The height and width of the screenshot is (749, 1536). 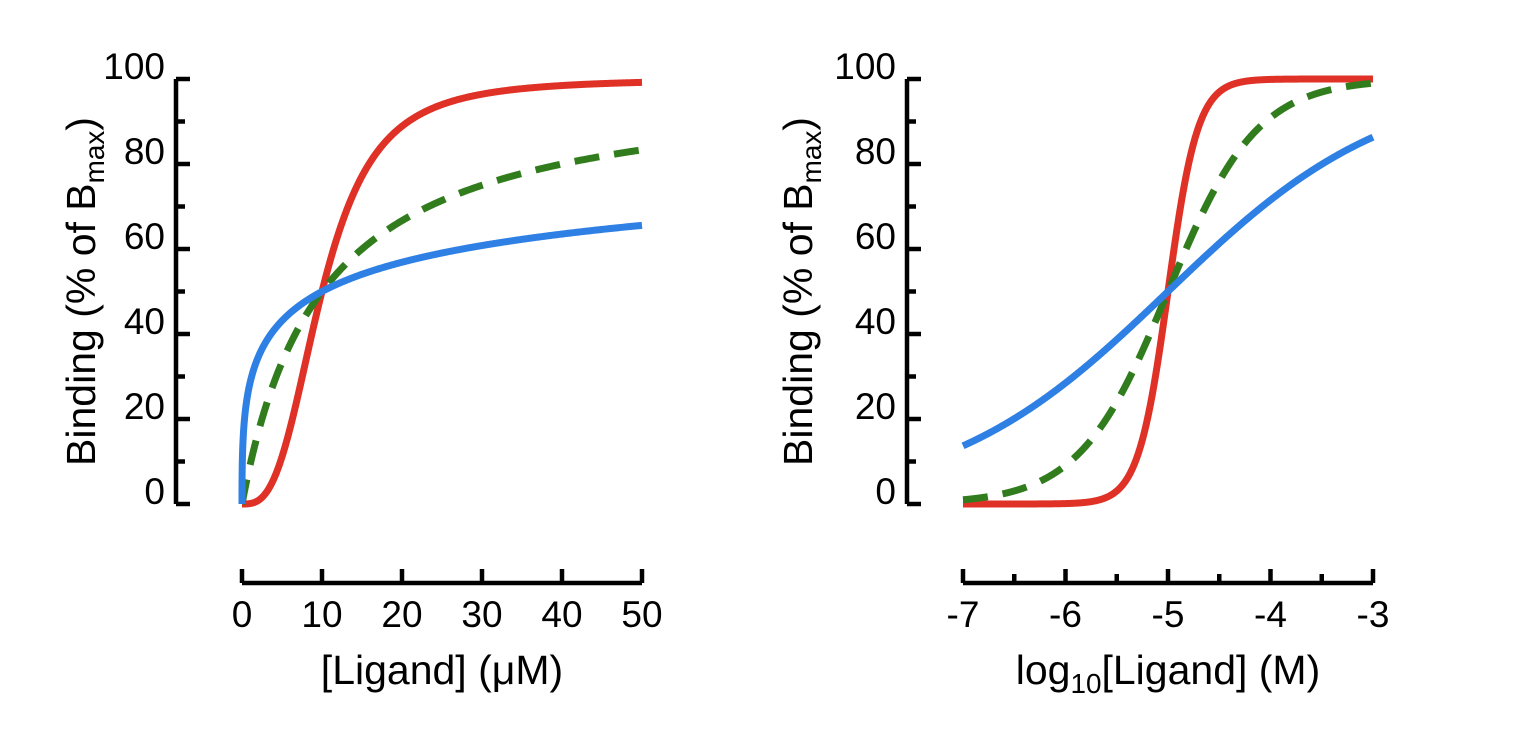 What do you see at coordinates (1168, 614) in the screenshot?
I see `log-x-tick-label: -5` at bounding box center [1168, 614].